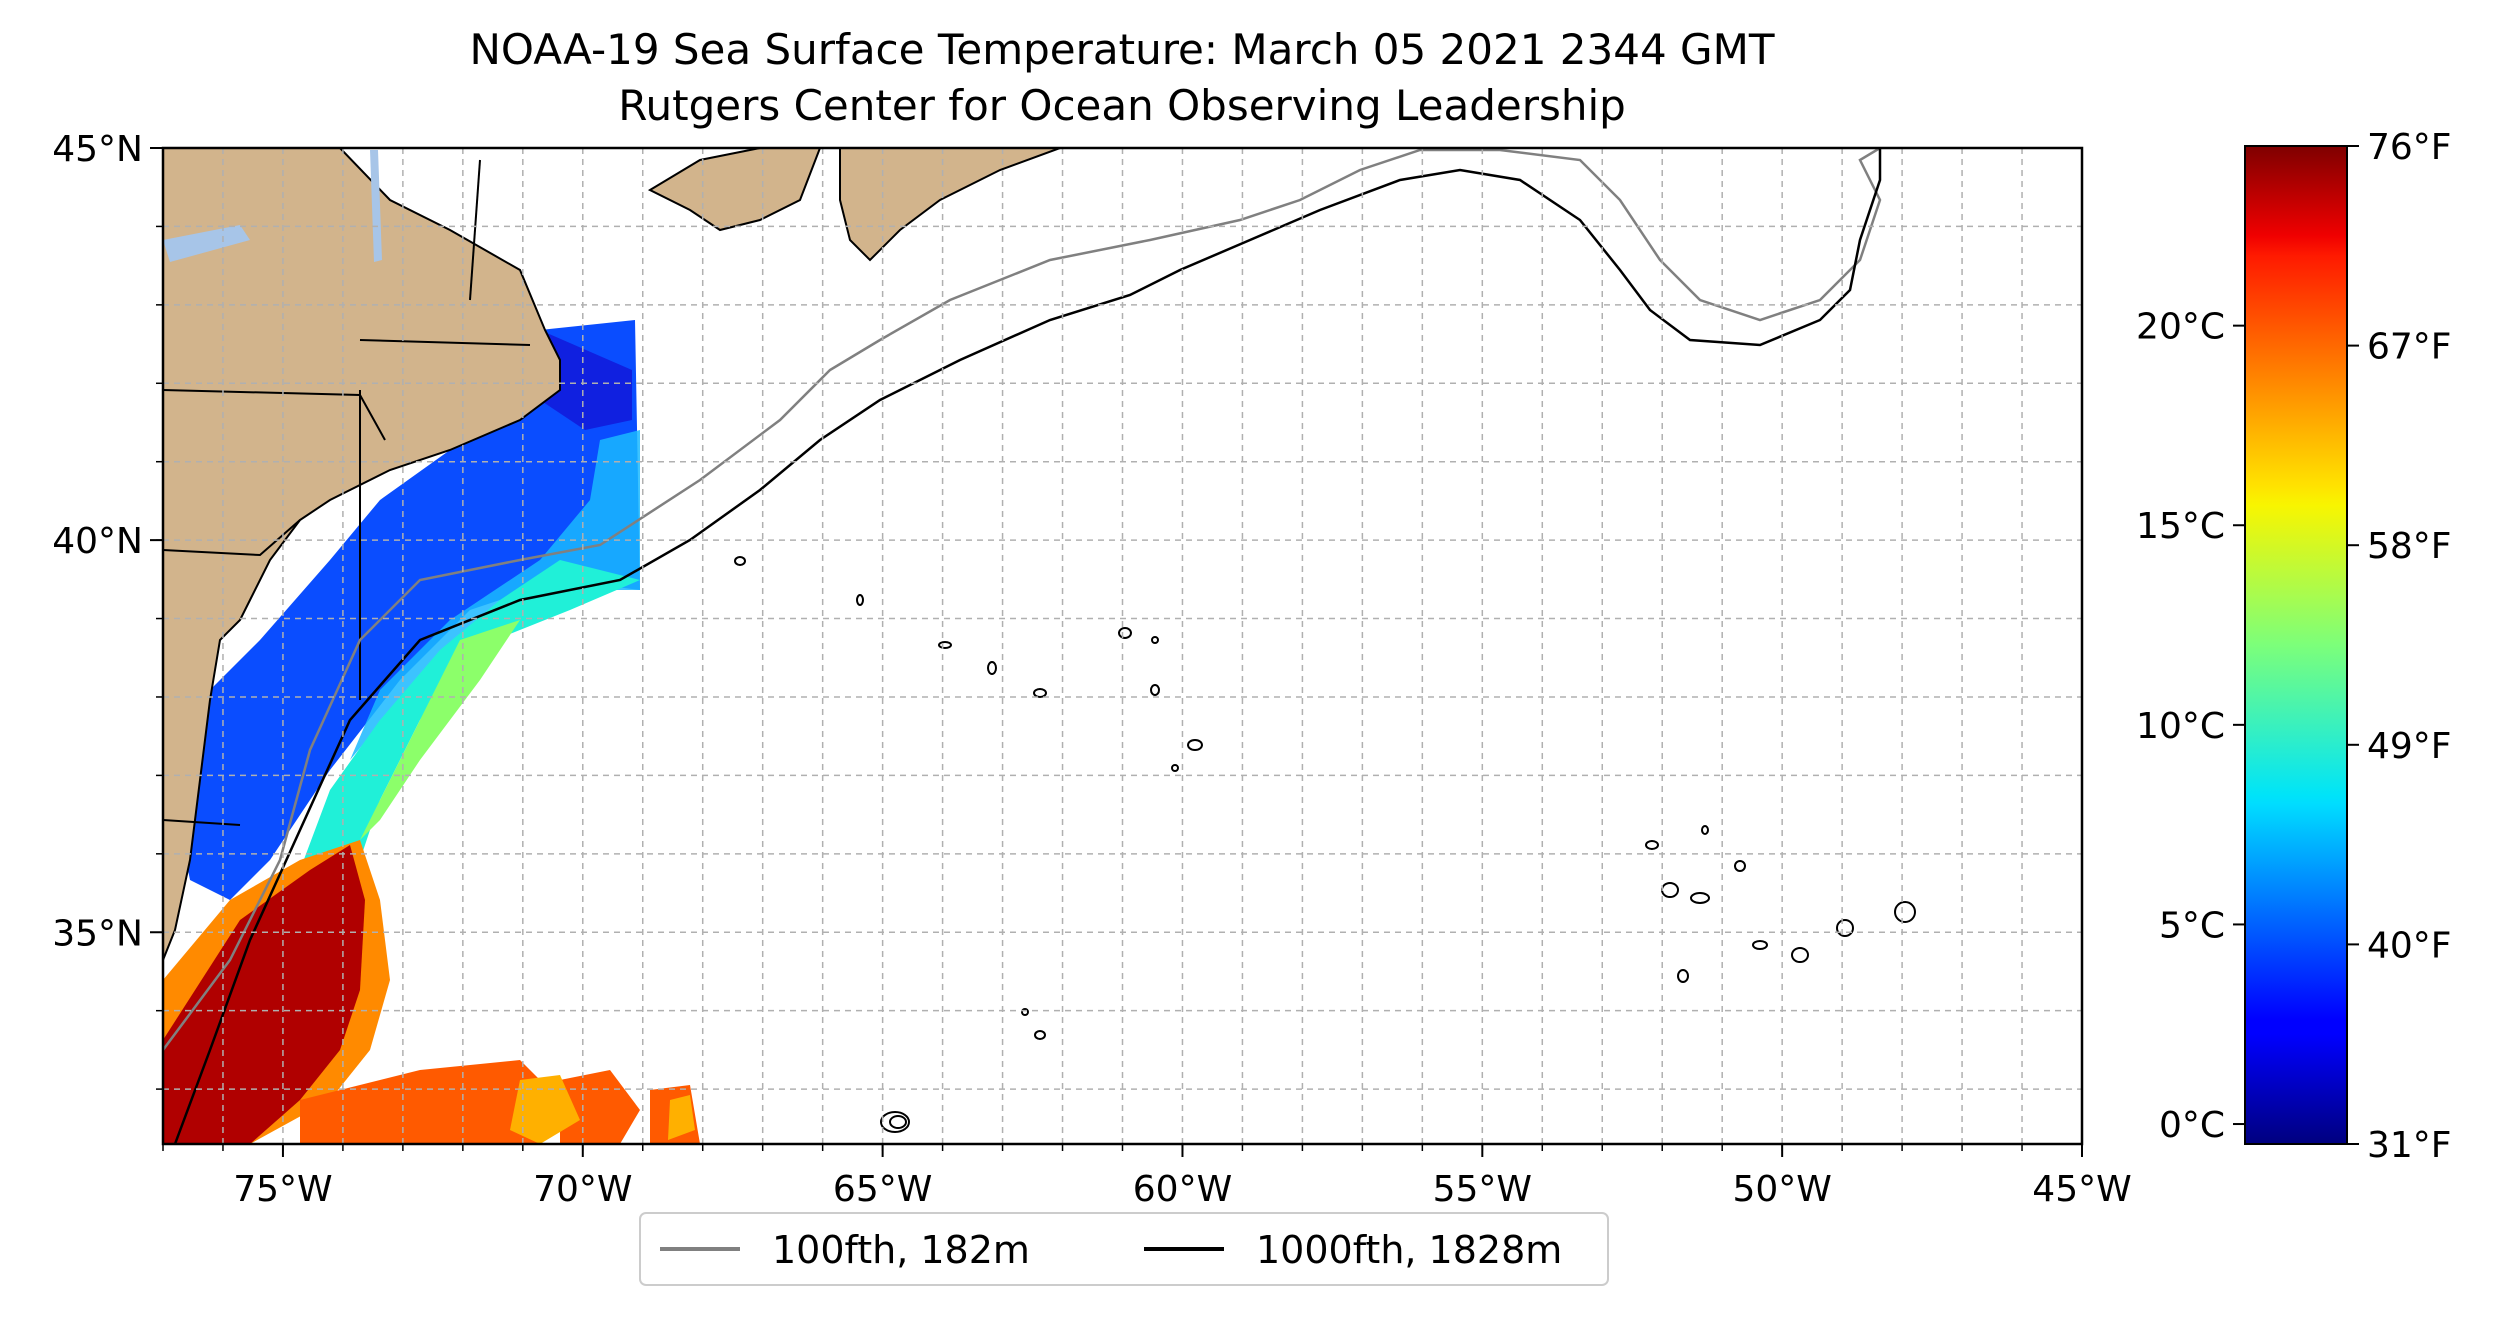 Image resolution: width=2502 pixels, height=1318 pixels. What do you see at coordinates (1409, 1250) in the screenshot?
I see `legend-label-1000fth: 1000fth, 1828m` at bounding box center [1409, 1250].